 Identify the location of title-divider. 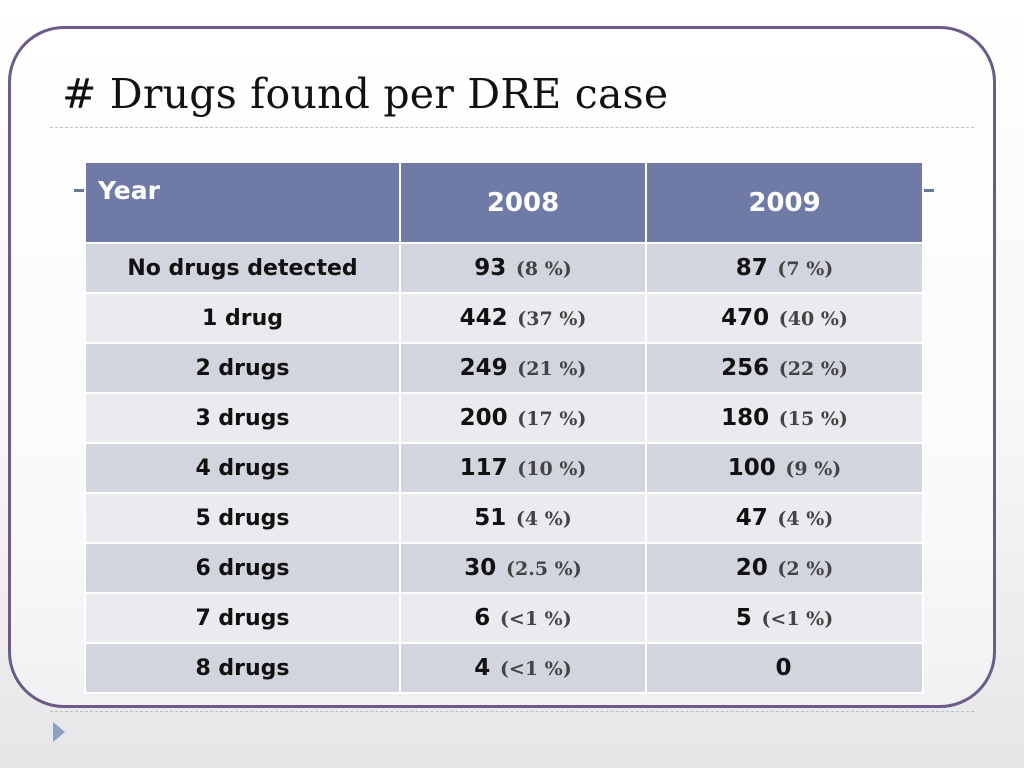
(512, 127).